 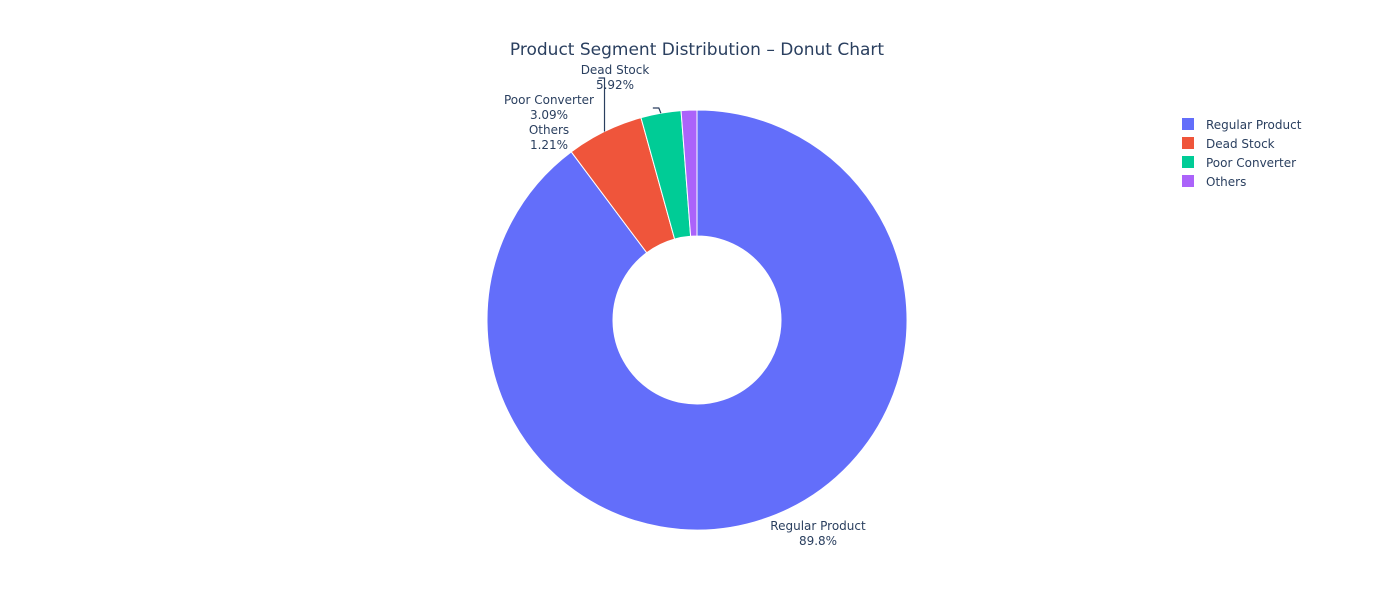 What do you see at coordinates (1188, 143) in the screenshot?
I see `legend-swatch-dead-stock` at bounding box center [1188, 143].